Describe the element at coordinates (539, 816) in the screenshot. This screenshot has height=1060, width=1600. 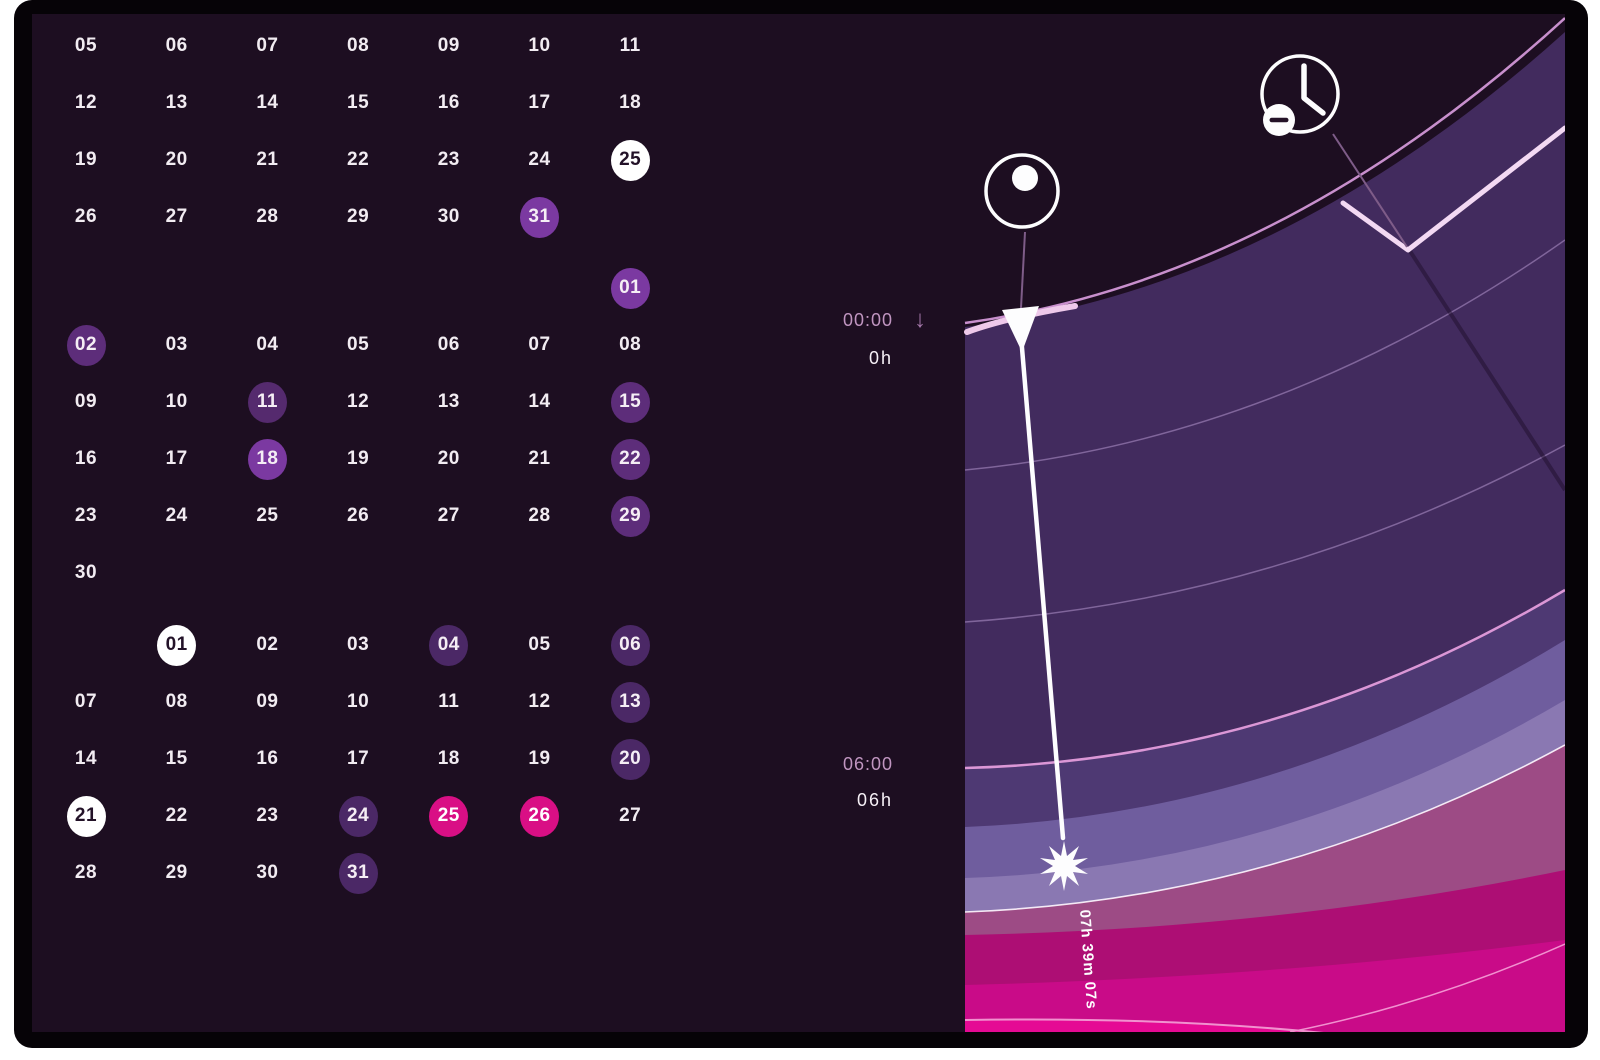
I see `calendar-day-marked: 26` at that location.